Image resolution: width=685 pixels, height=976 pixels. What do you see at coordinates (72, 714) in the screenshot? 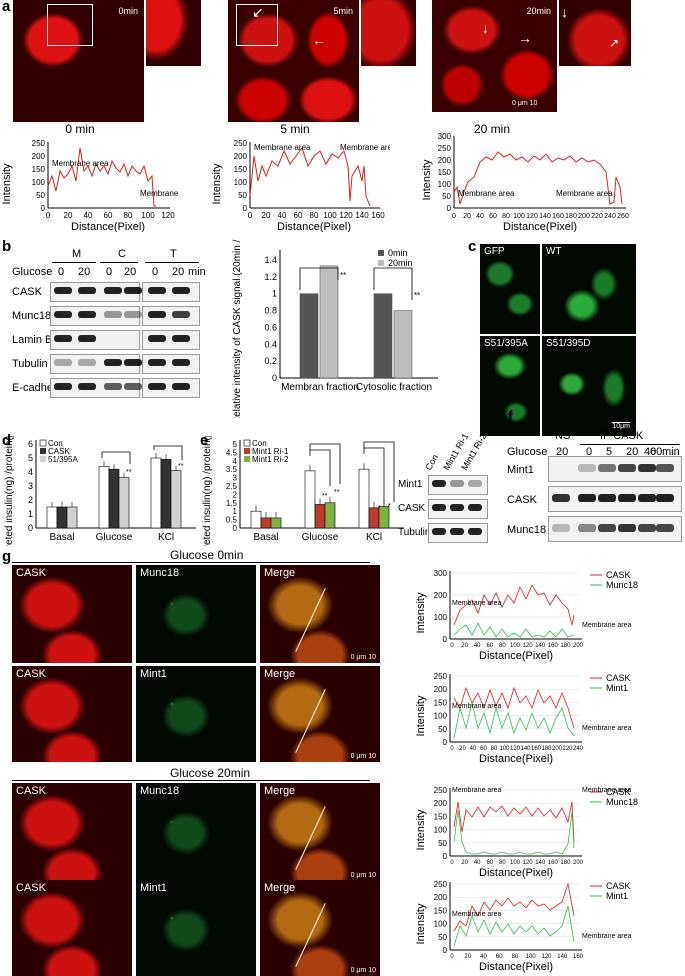
I see `g-image-cask: CASK` at bounding box center [72, 714].